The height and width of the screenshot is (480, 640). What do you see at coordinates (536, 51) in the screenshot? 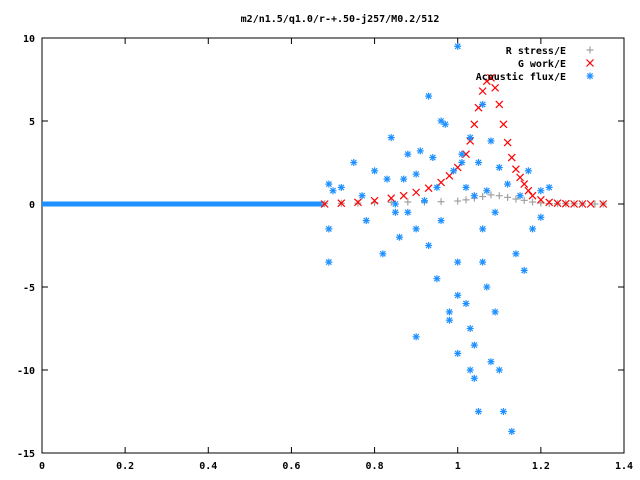
I see `legend-label: R stress/E` at bounding box center [536, 51].